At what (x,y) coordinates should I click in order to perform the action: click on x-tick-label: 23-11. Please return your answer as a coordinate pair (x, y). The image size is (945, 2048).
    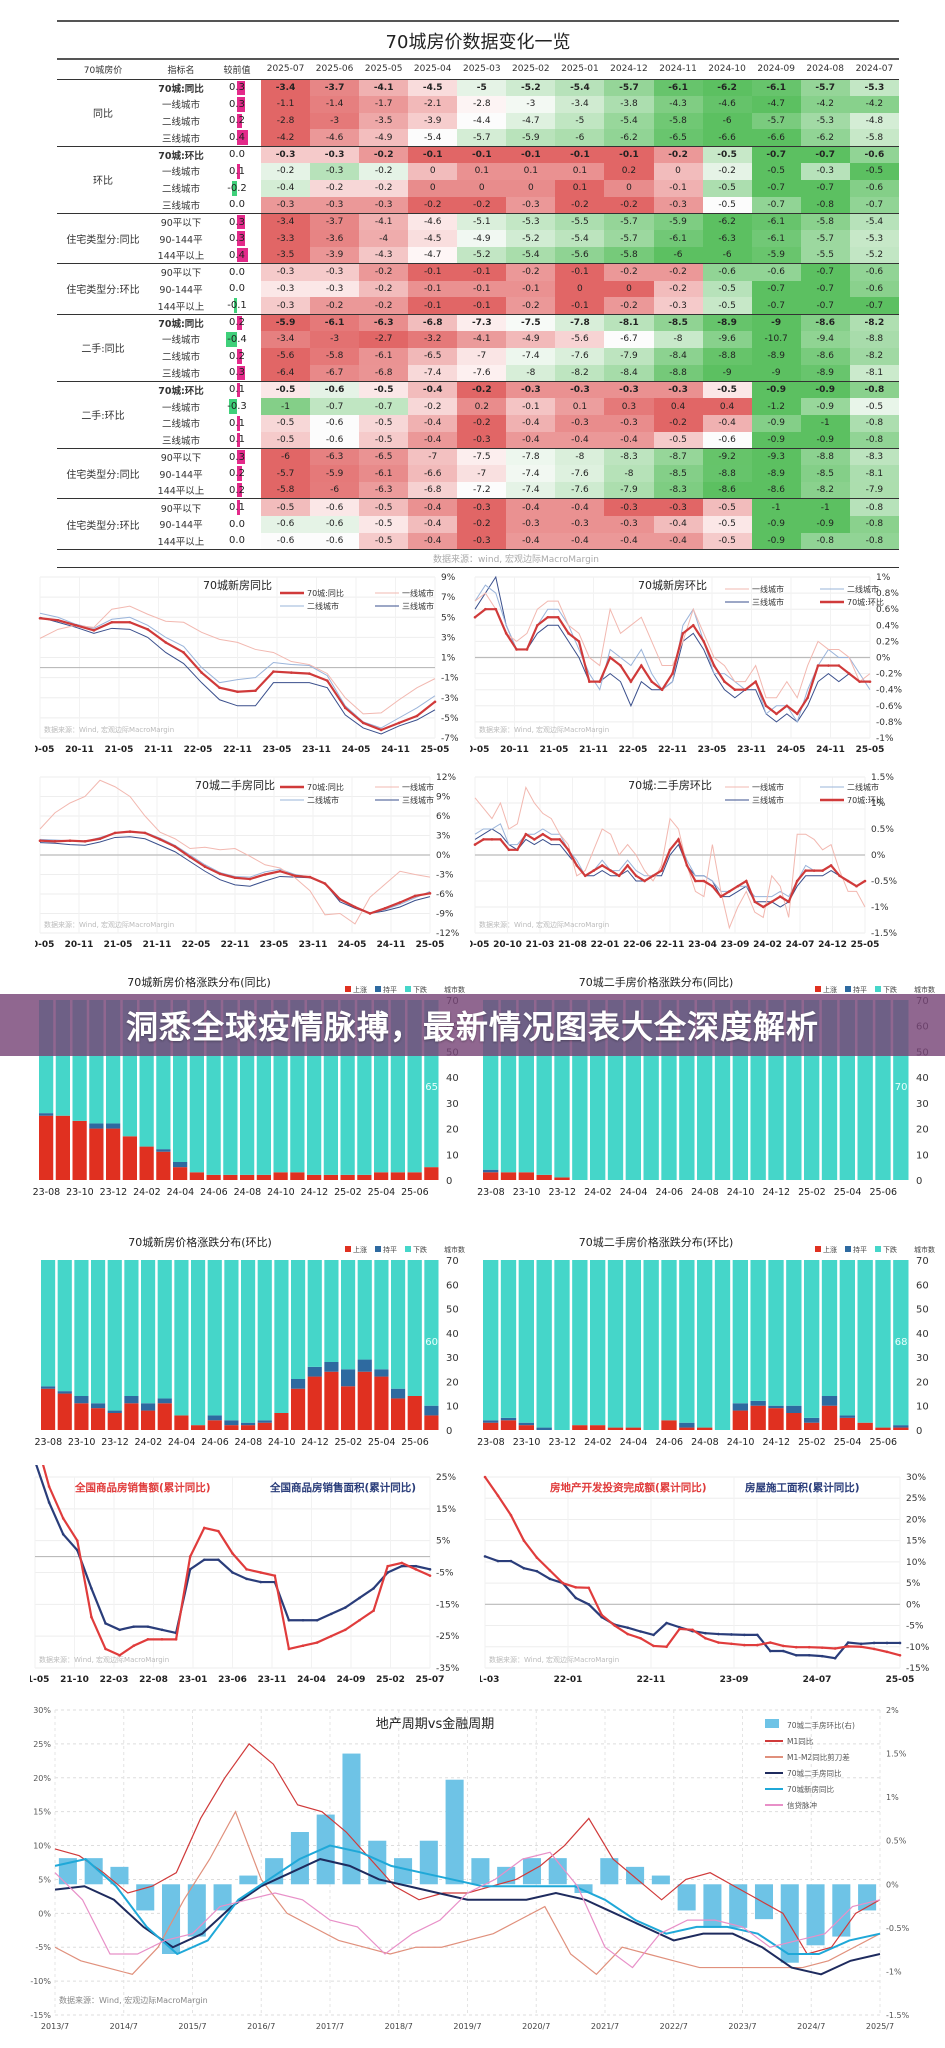
    Looking at the image, I should click on (751, 750).